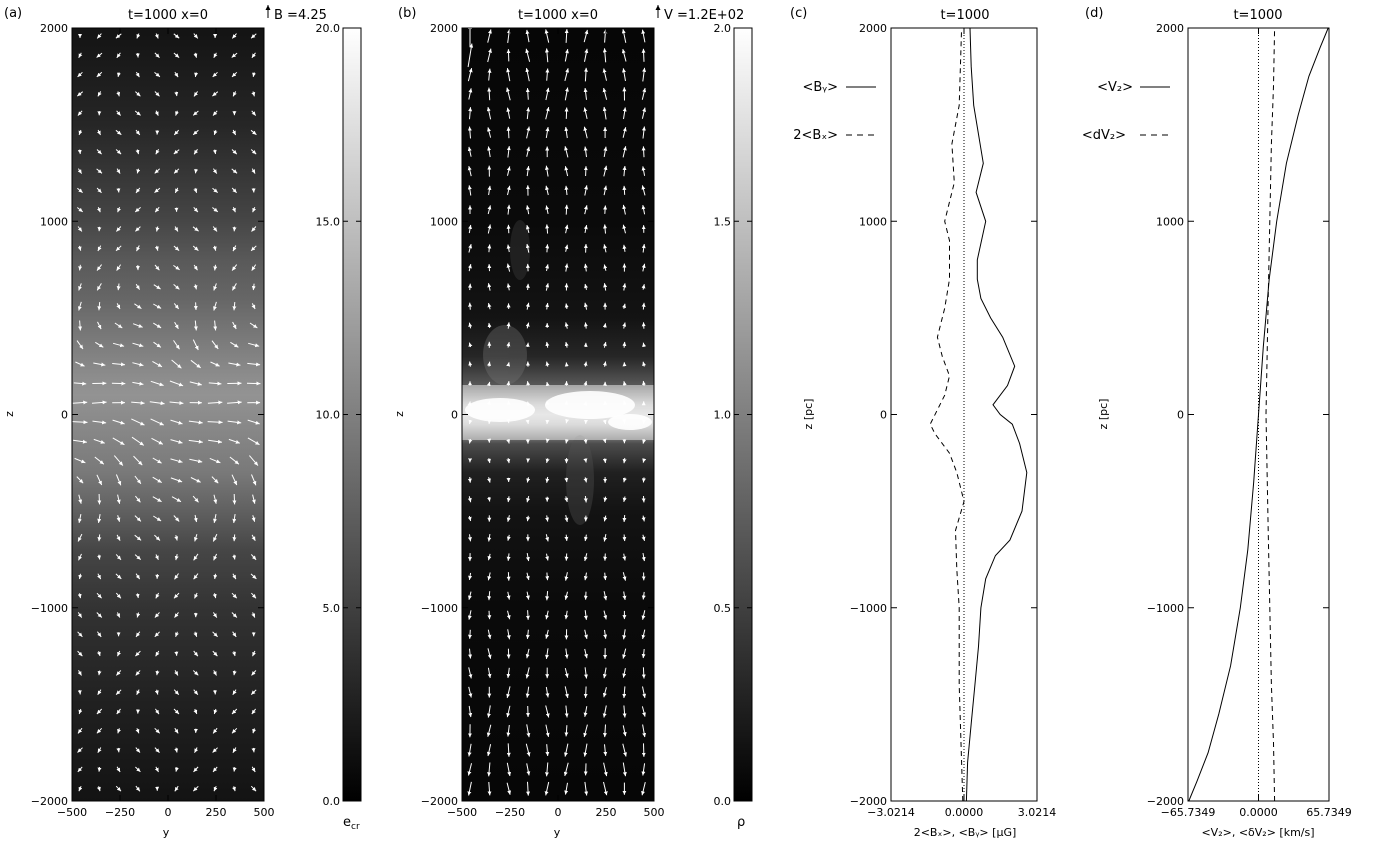  Describe the element at coordinates (332, 608) in the screenshot. I see `cbA-label-3: 5.0` at that location.